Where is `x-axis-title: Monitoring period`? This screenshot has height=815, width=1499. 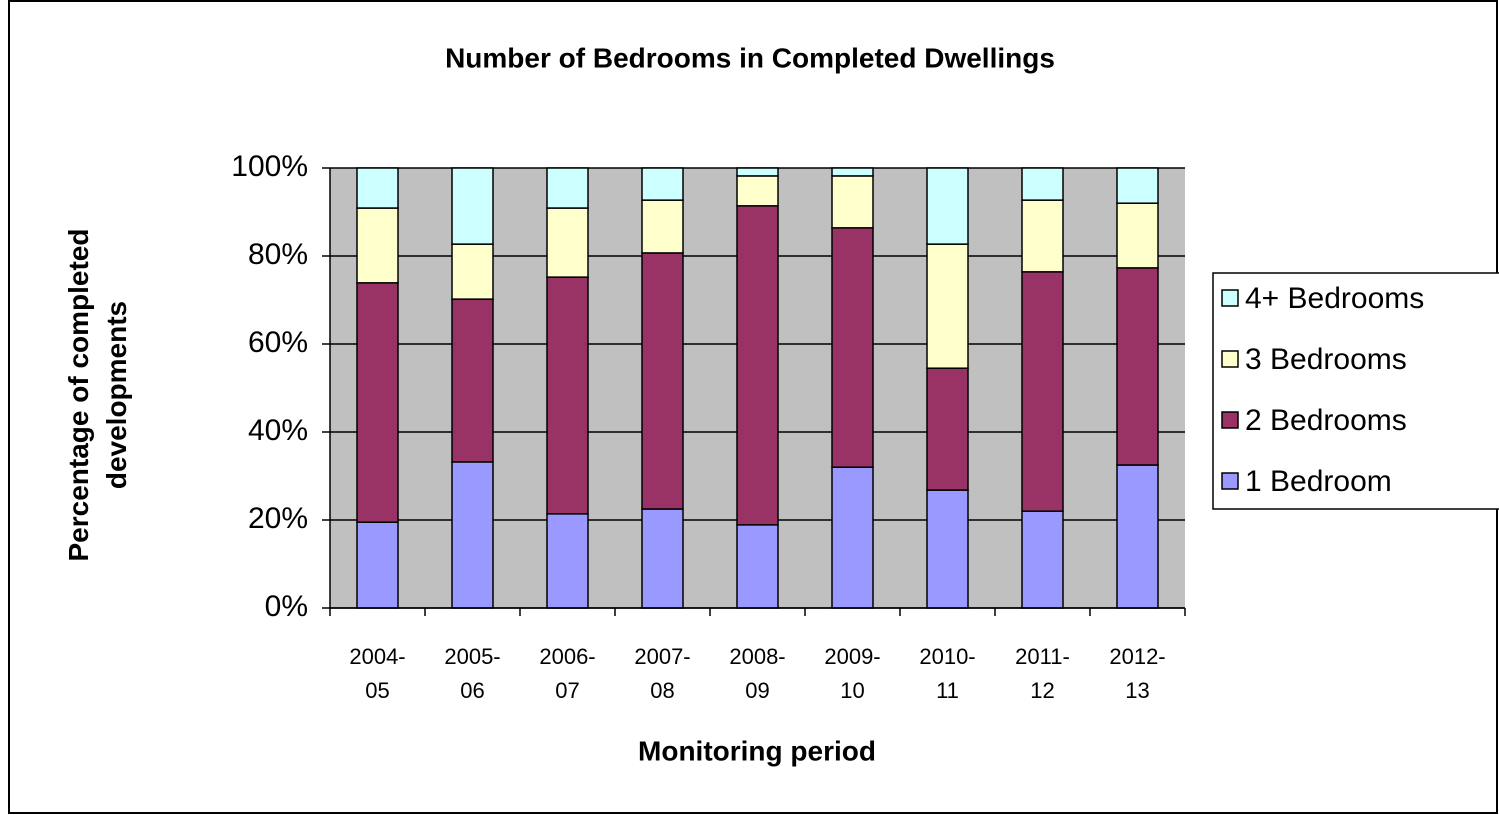
x-axis-title: Monitoring period is located at coordinates (757, 750).